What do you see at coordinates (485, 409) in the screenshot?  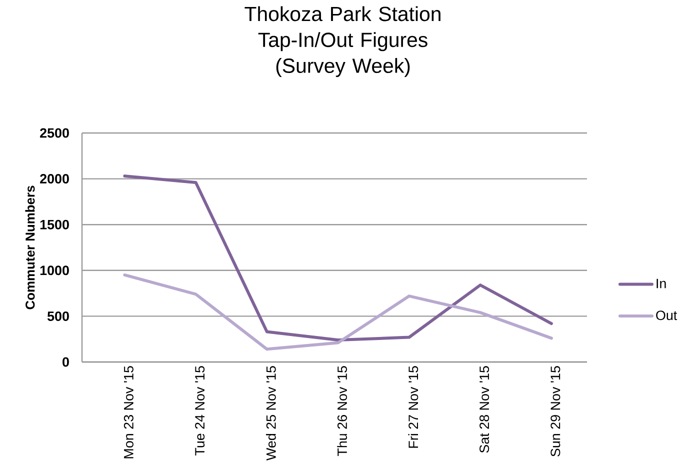 I see `x-tick-label: Sat 28 Nov '15` at bounding box center [485, 409].